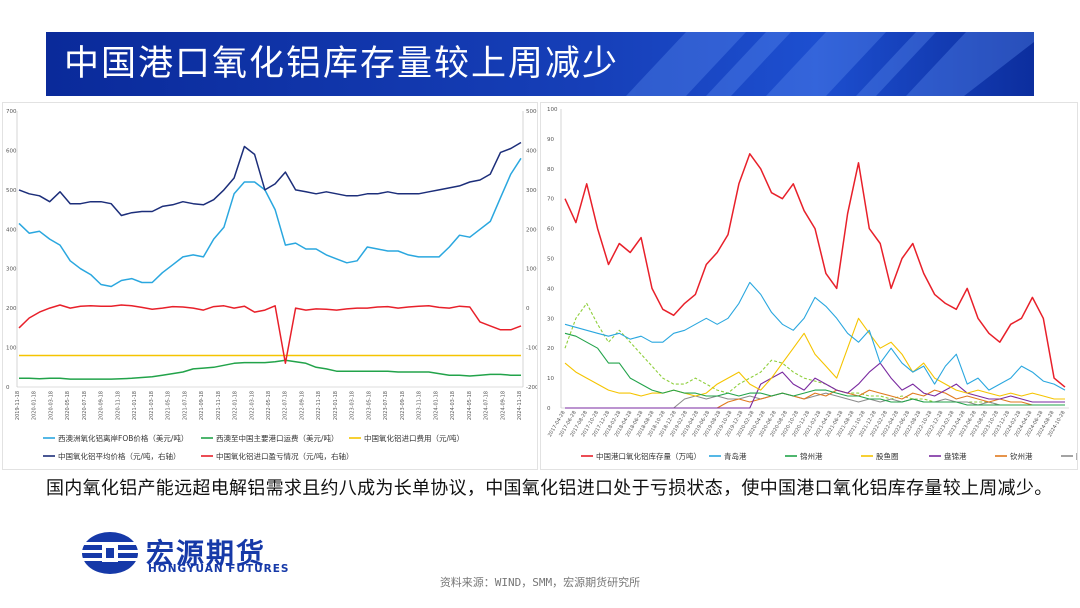 This screenshot has width=1080, height=608. What do you see at coordinates (552, 110) in the screenshot?
I see `y-tick-label: 100` at bounding box center [552, 110].